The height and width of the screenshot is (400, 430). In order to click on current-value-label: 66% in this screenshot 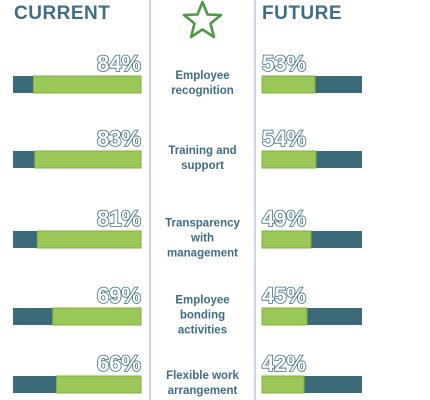, I will do `click(119, 363)`.